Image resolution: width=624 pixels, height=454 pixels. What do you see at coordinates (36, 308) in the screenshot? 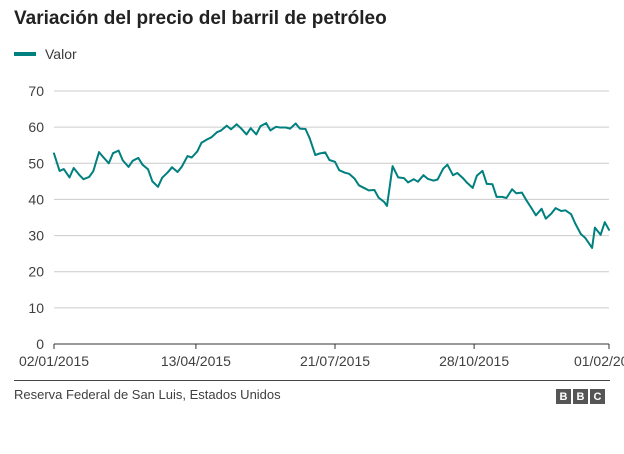
I see `y-tick-label: 10` at bounding box center [36, 308].